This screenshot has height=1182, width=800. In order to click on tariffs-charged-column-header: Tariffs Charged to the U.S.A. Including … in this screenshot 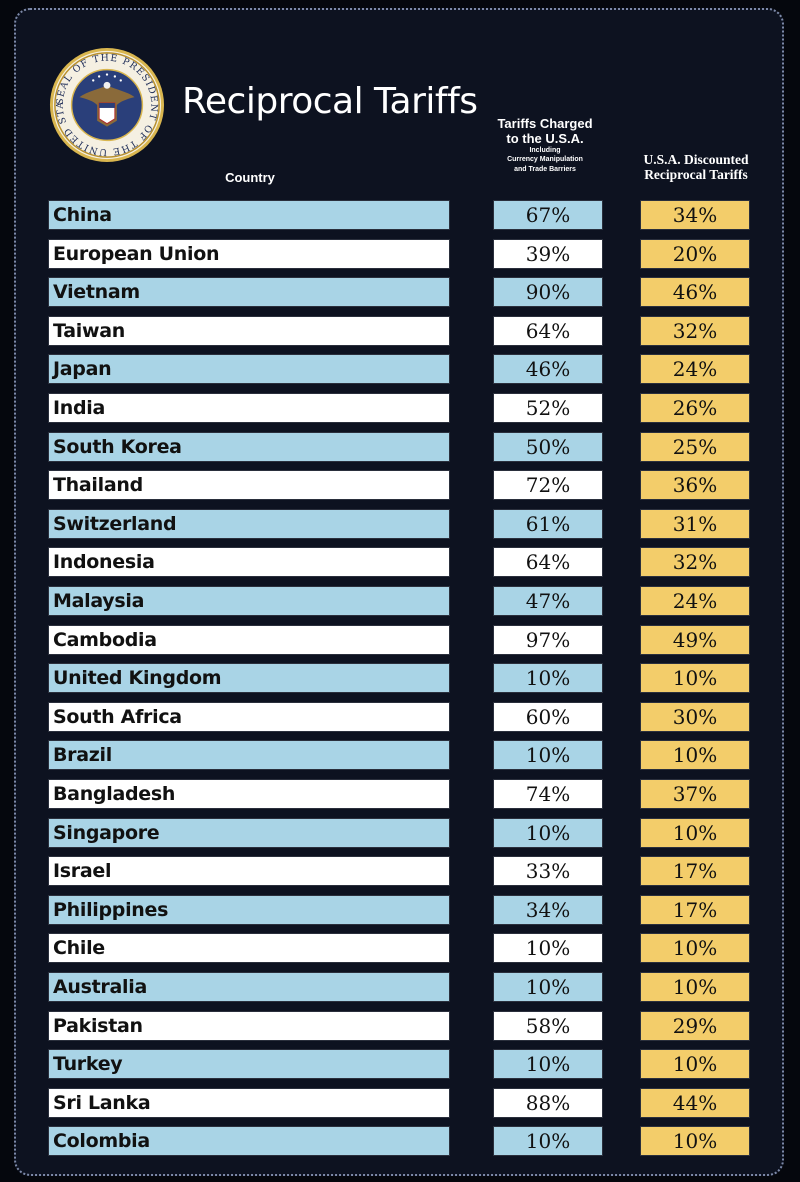, I will do `click(545, 145)`.